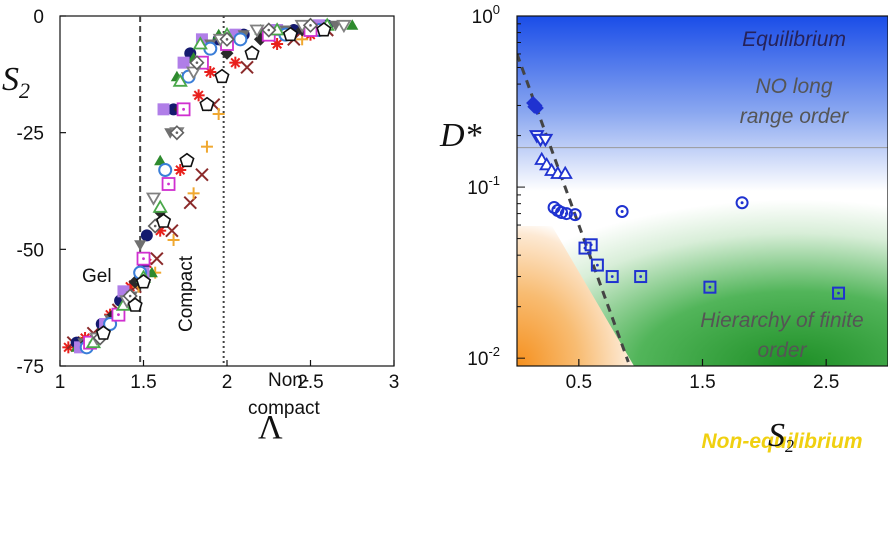 The image size is (888, 543). I want to click on annotation-equilibrium: Equilibrium, so click(794, 39).